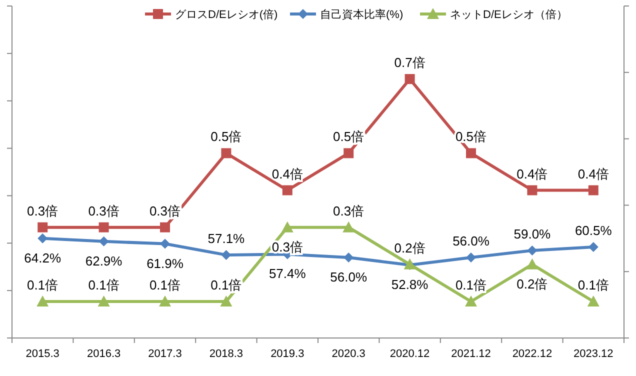 The height and width of the screenshot is (376, 636). Describe the element at coordinates (410, 354) in the screenshot. I see `x-tick-label: 2020.12` at that location.